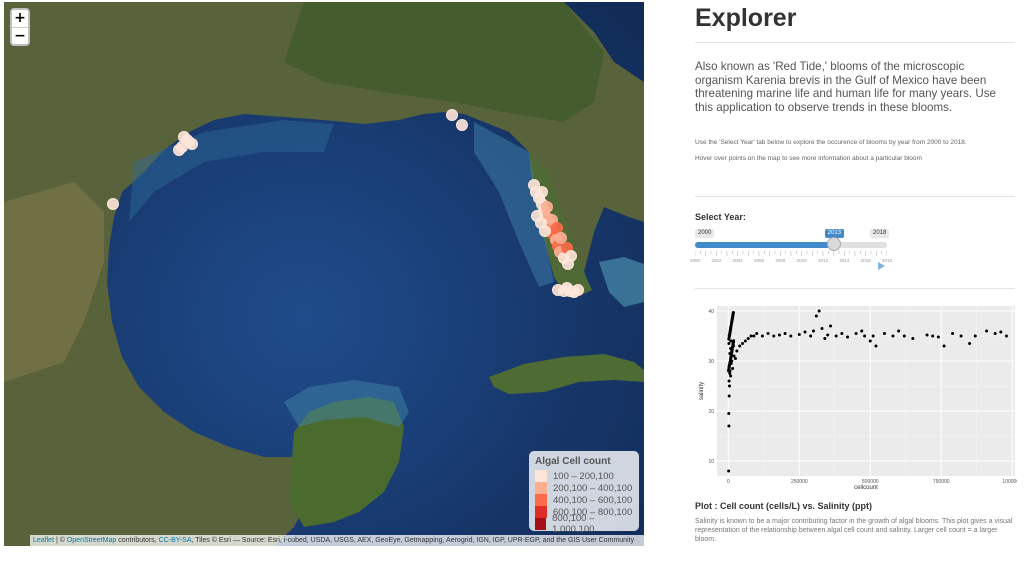 The width and height of the screenshot is (1024, 565). Describe the element at coordinates (54, 282) in the screenshot. I see `land-desert-tone` at that location.